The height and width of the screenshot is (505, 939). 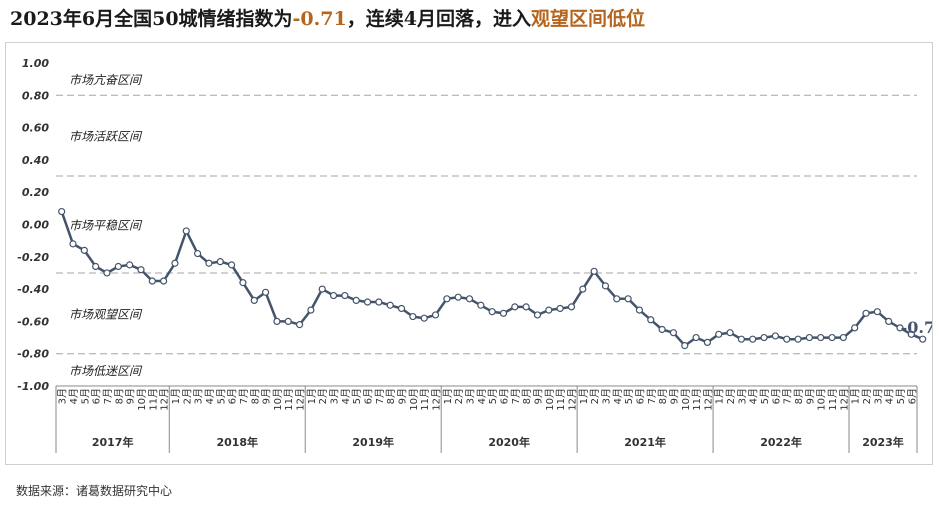 I want to click on y-tick-label: -1.00, so click(x=33, y=386).